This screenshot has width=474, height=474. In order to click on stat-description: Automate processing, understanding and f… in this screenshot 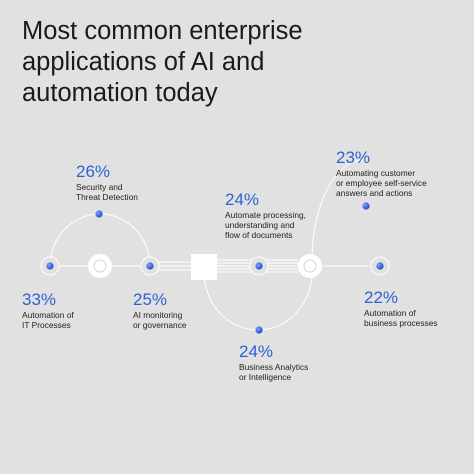, I will do `click(266, 225)`.